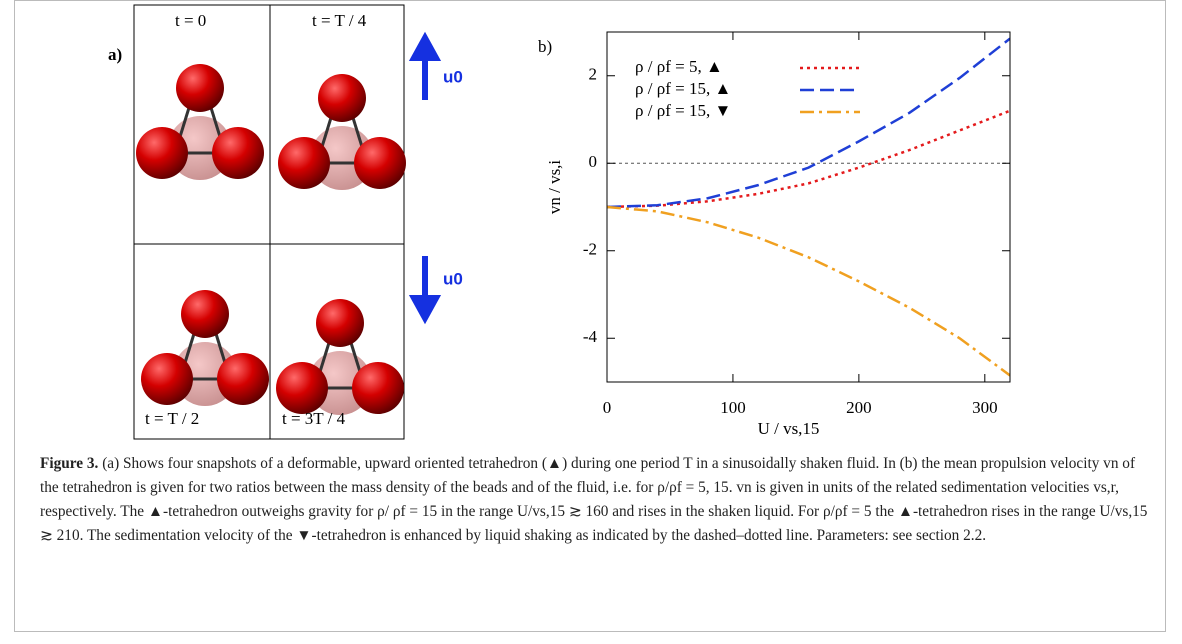 The width and height of the screenshot is (1182, 644). What do you see at coordinates (590, 249) in the screenshot?
I see `y-tick-label: -2` at bounding box center [590, 249].